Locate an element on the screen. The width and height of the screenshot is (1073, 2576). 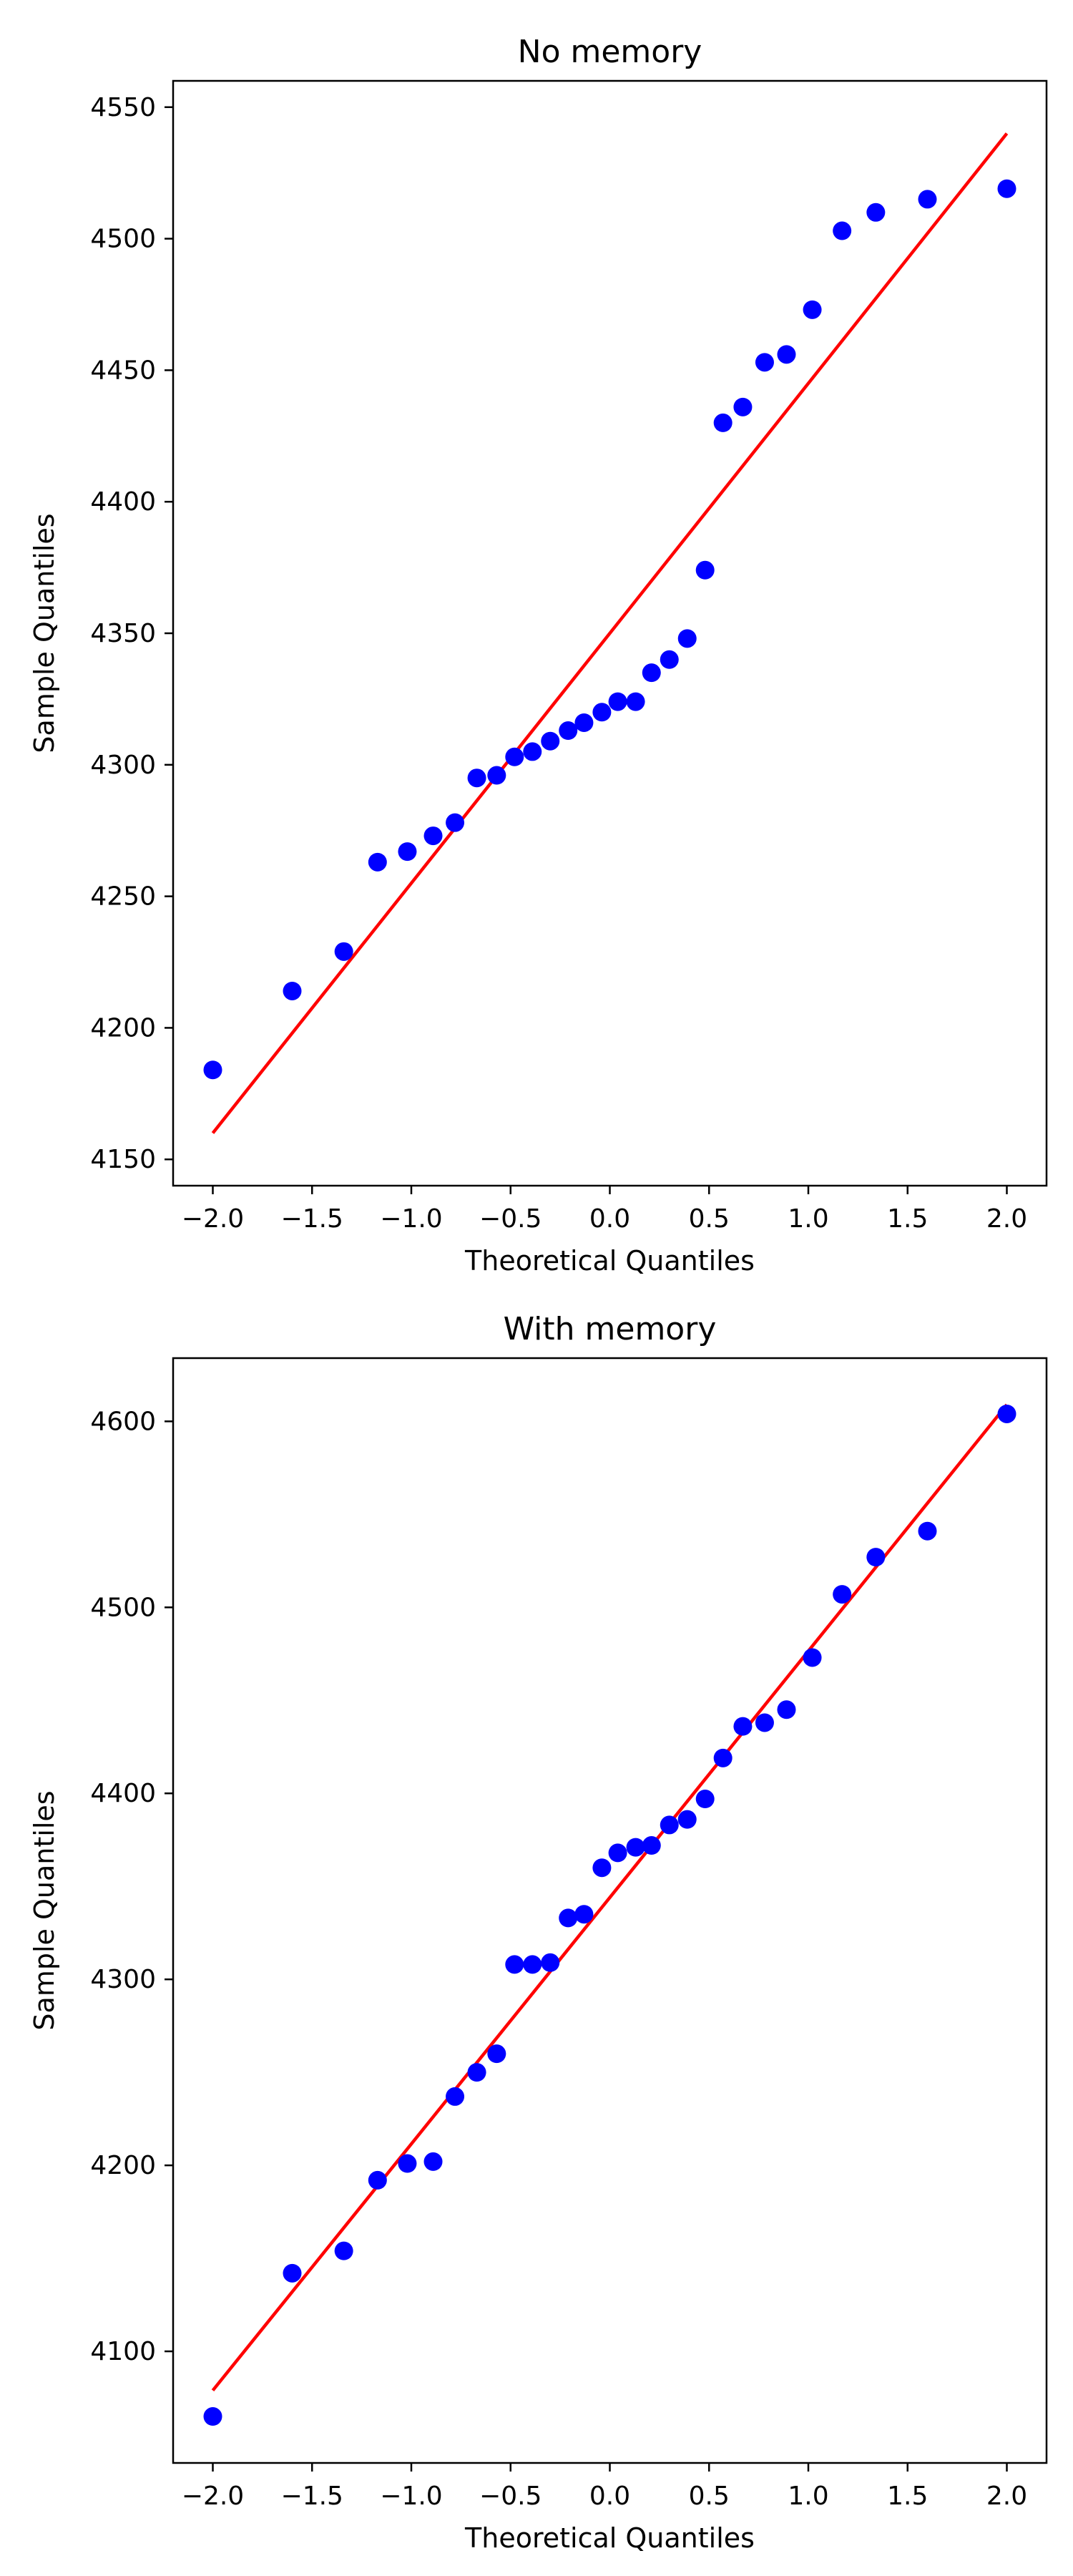
y-tick-label-no-memory-7: 4450 is located at coordinates (123, 370).